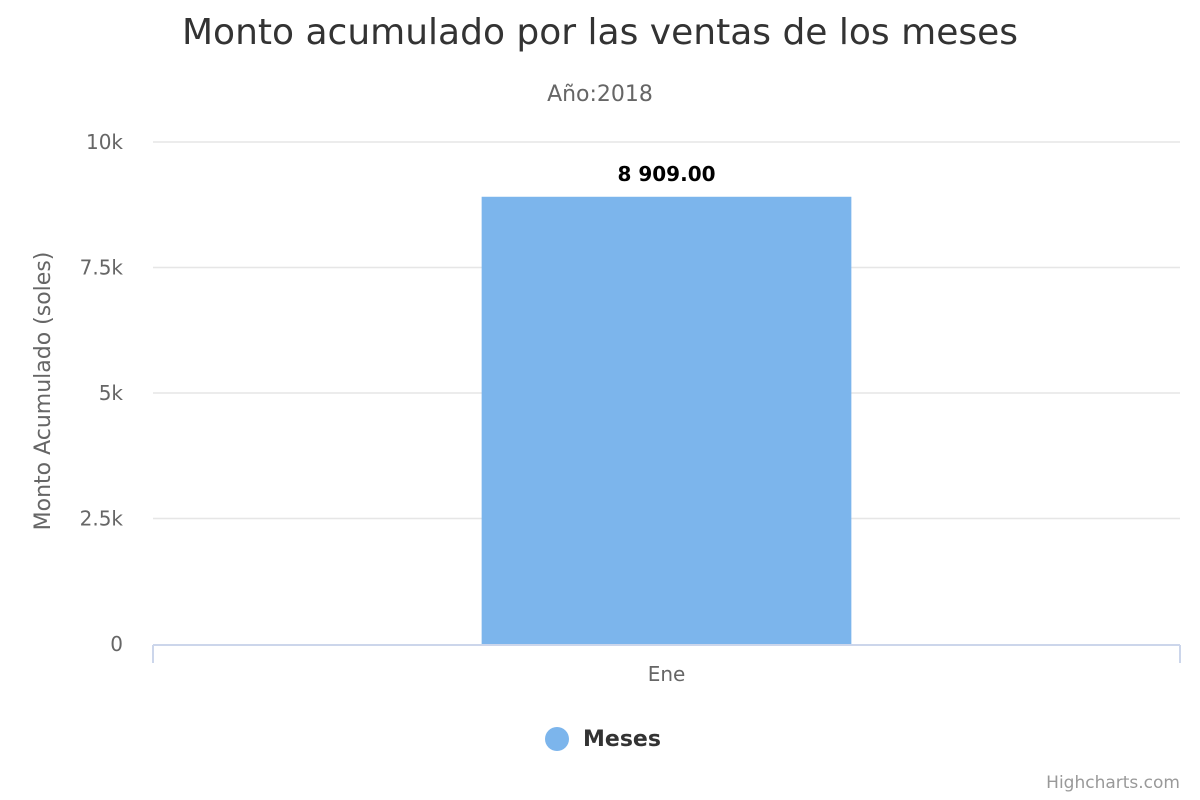 This screenshot has width=1200, height=800. What do you see at coordinates (104, 142) in the screenshot?
I see `y-tick-label: 10k` at bounding box center [104, 142].